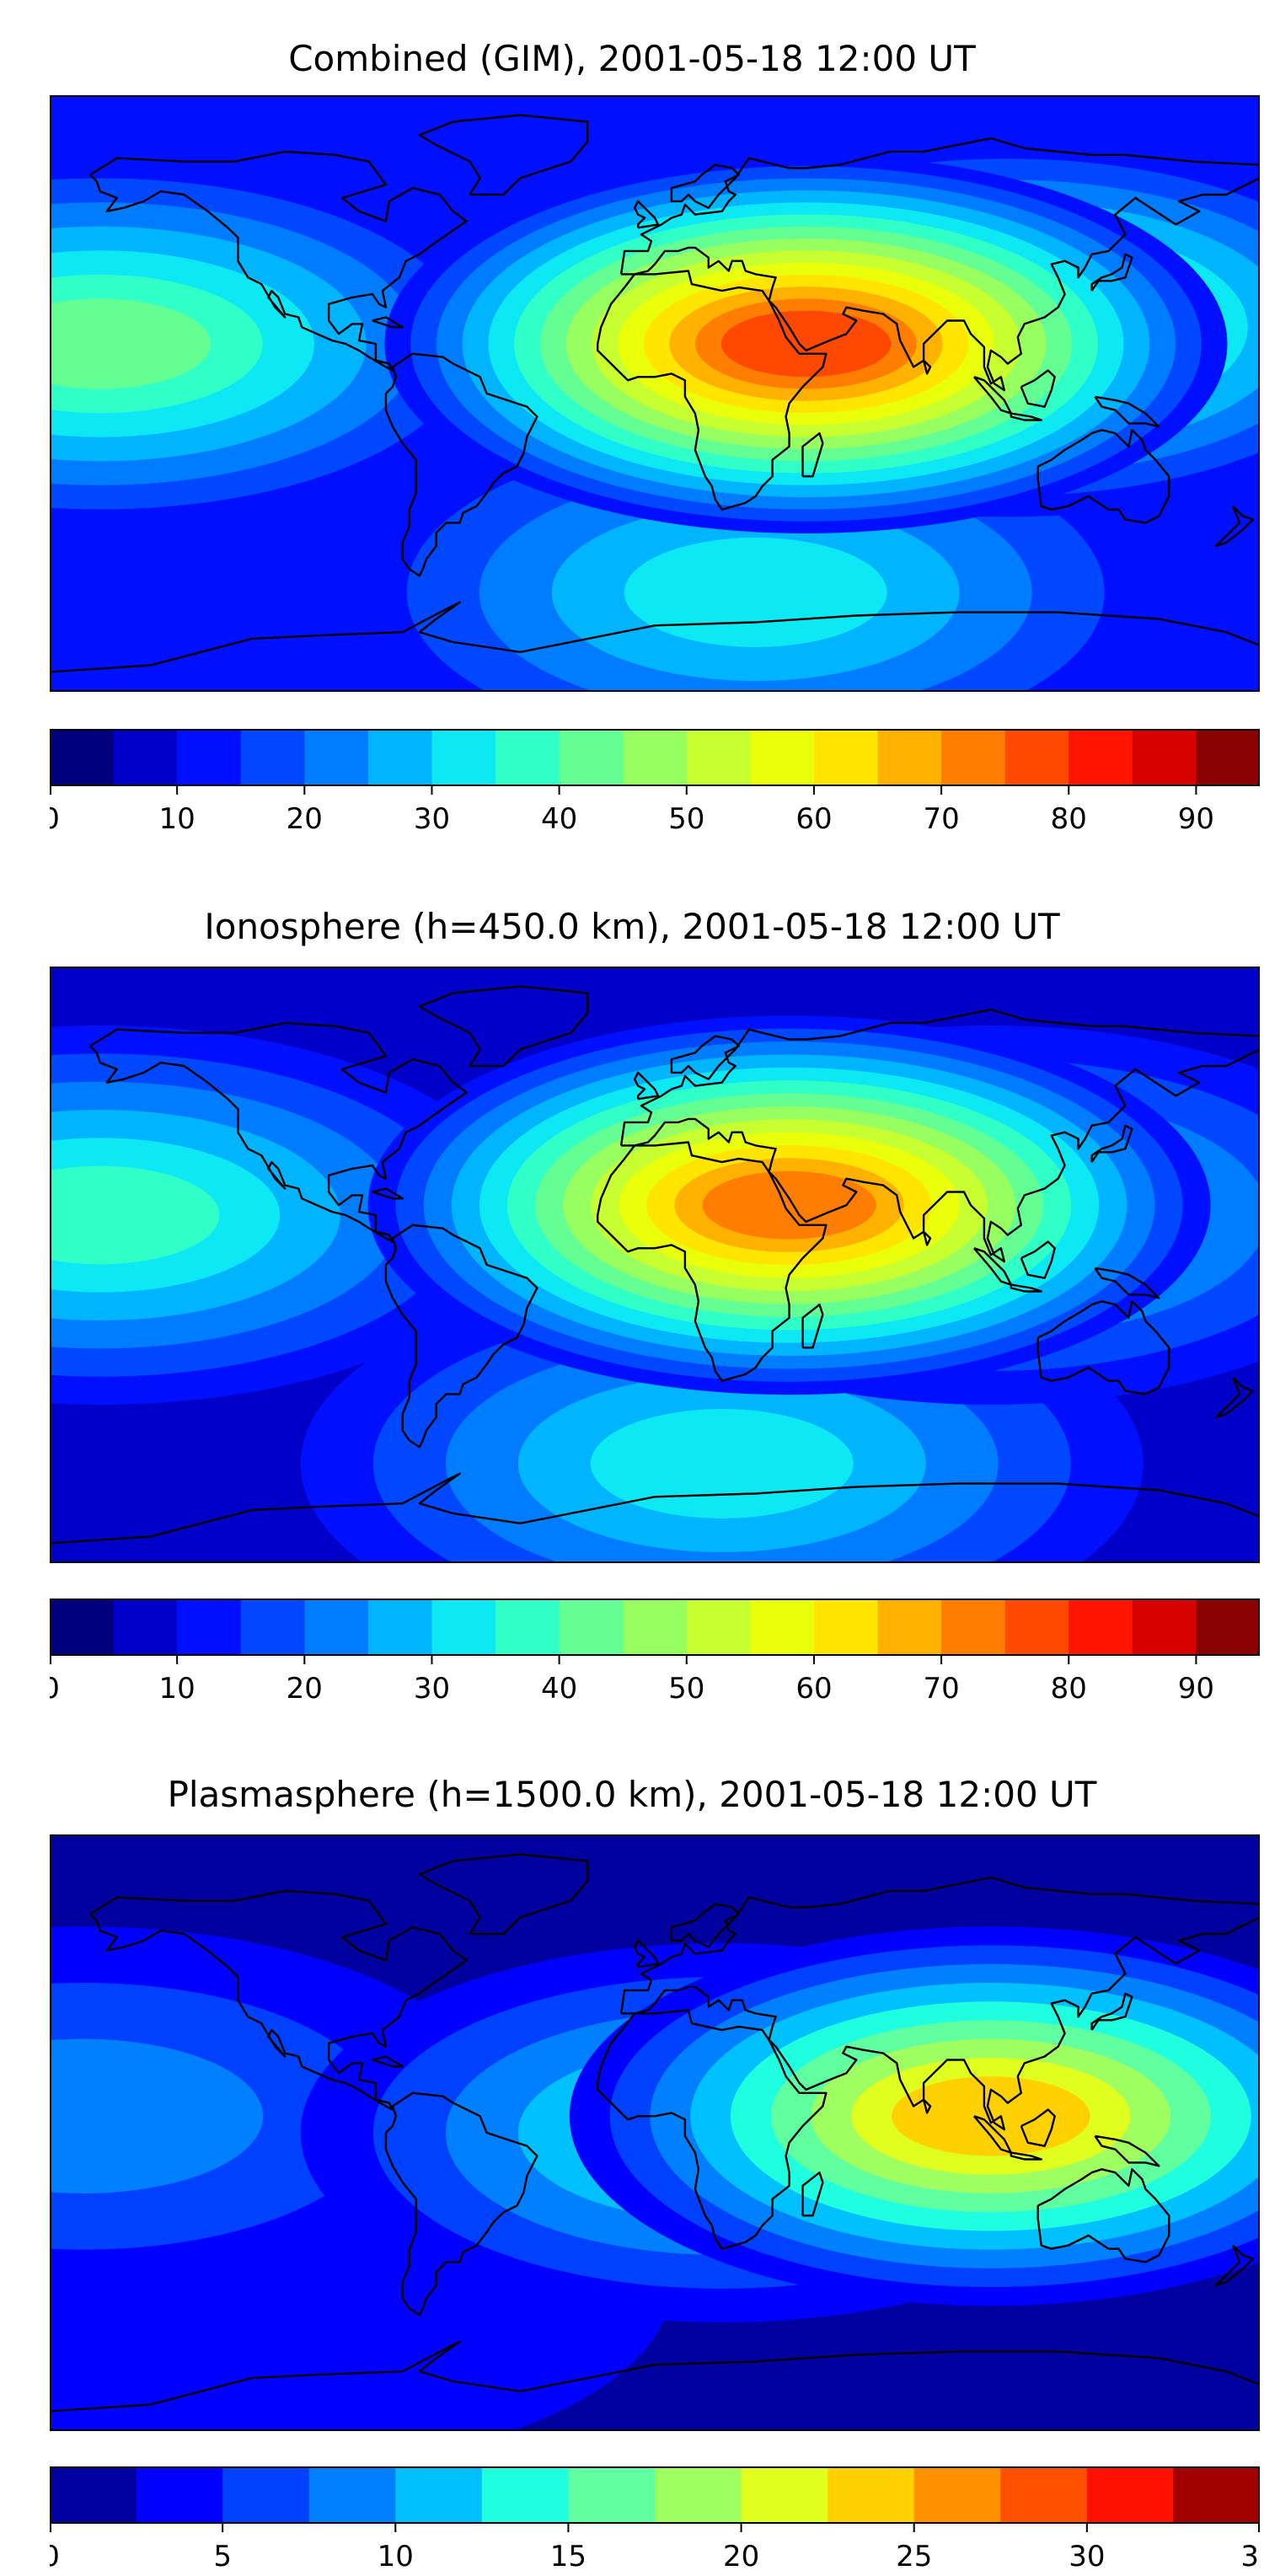 This screenshot has height=2576, width=1264. I want to click on colorbar-tick-label: 10, so click(396, 2556).